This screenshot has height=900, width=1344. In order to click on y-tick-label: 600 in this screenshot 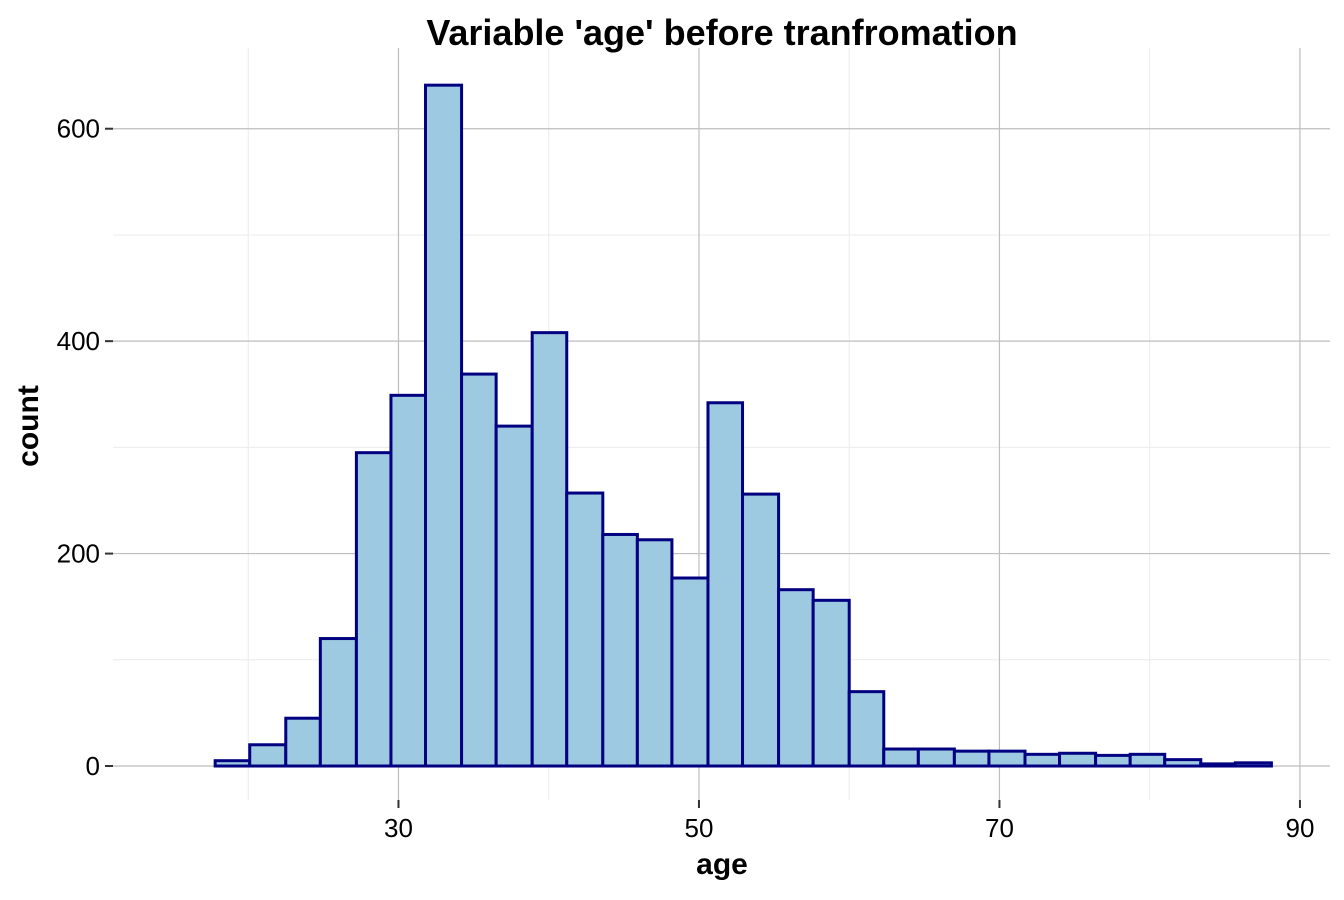, I will do `click(78, 129)`.